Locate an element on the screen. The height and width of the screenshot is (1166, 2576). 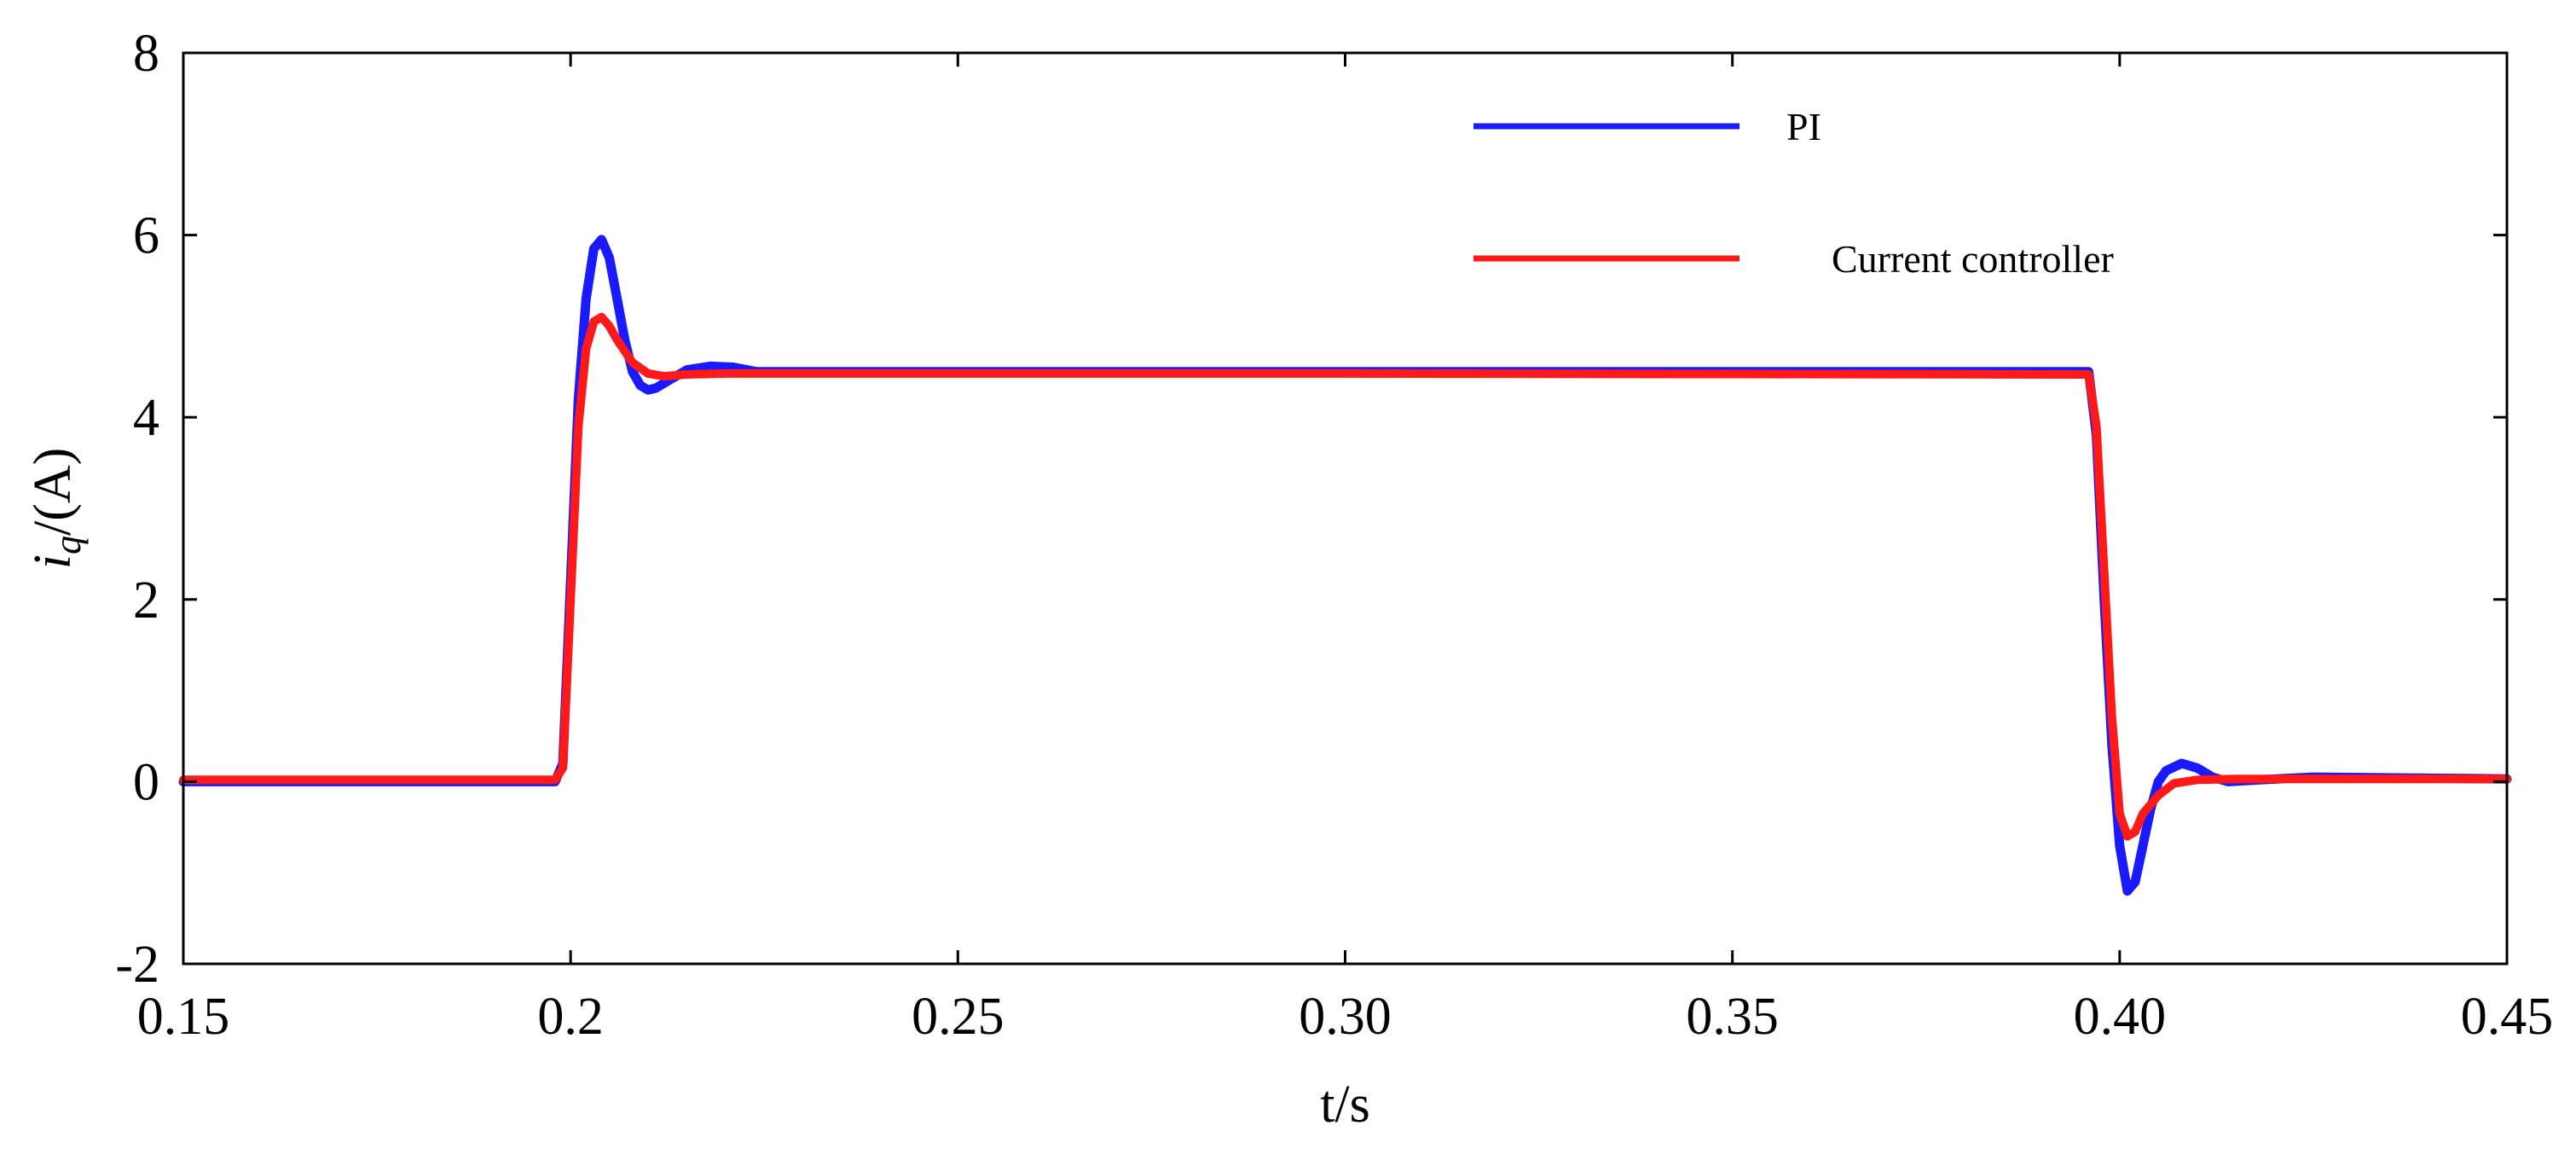
y-tick-label: 8 is located at coordinates (146, 54).